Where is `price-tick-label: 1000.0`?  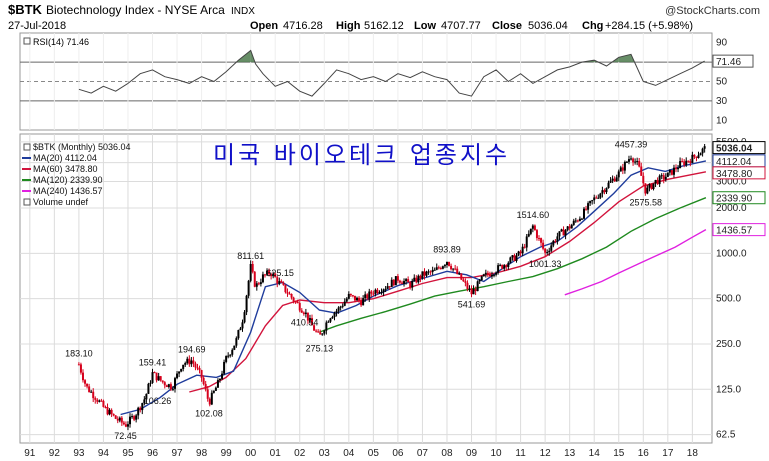 price-tick-label: 1000.0 is located at coordinates (731, 253).